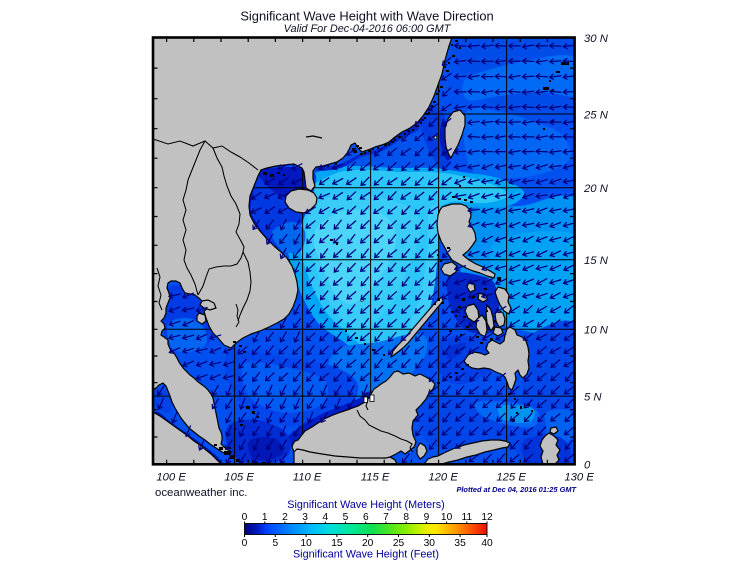 This screenshot has height=565, width=755. I want to click on svg-text:Significant Wave Height (Meter: Significant Wave Height (Meters), so click(365, 505).